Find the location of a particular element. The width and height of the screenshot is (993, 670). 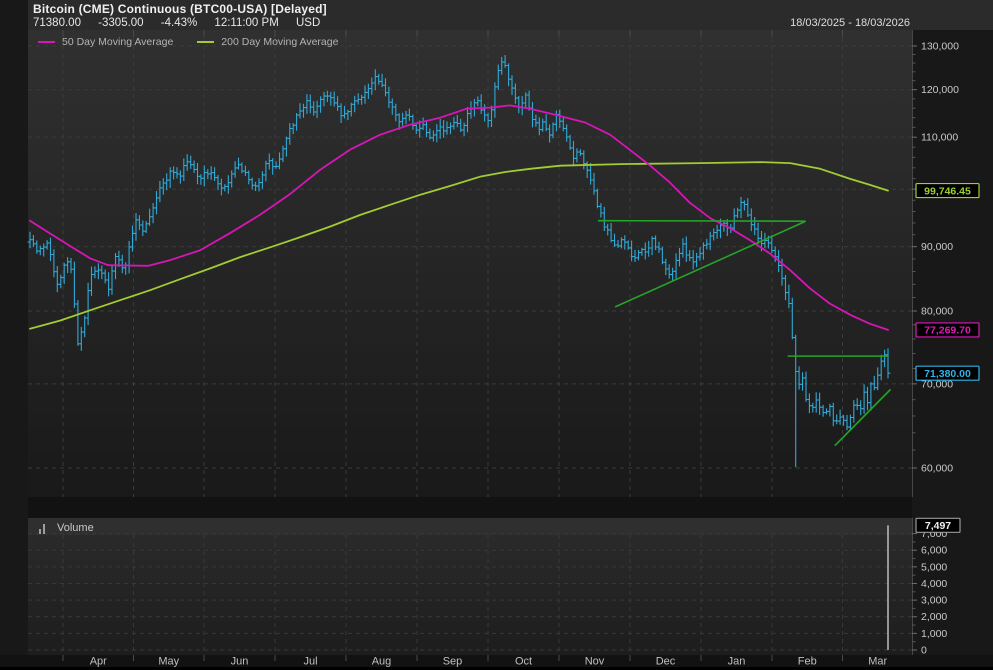

price-axis-tick-label: 70,000 is located at coordinates (937, 384).